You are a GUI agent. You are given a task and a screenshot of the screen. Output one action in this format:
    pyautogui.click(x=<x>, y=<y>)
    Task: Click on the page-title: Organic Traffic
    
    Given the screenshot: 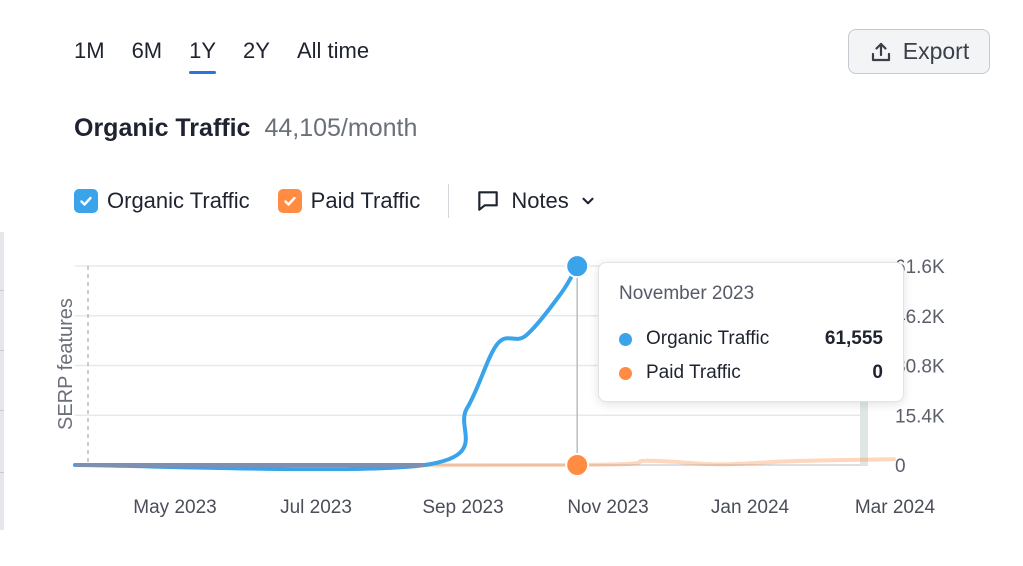 What is the action you would take?
    pyautogui.click(x=162, y=128)
    